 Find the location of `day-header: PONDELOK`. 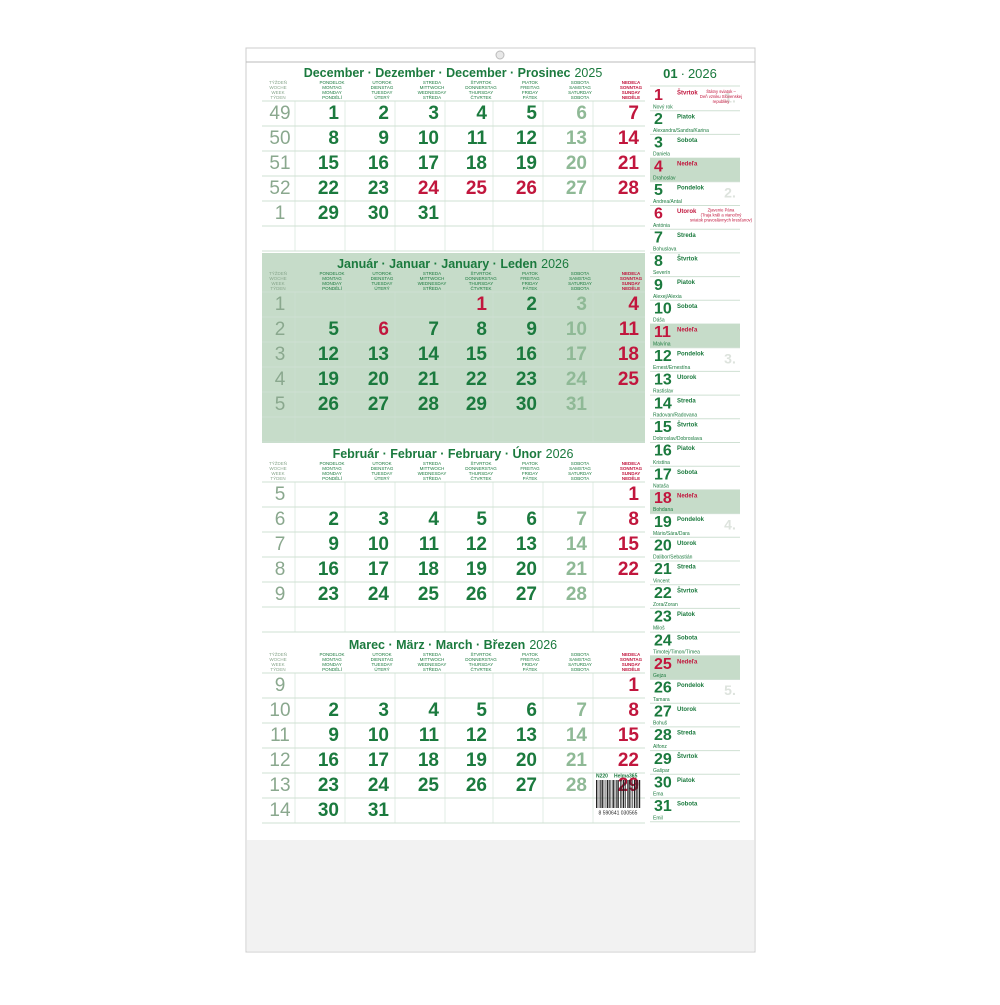

day-header: PONDELOK is located at coordinates (331, 463).